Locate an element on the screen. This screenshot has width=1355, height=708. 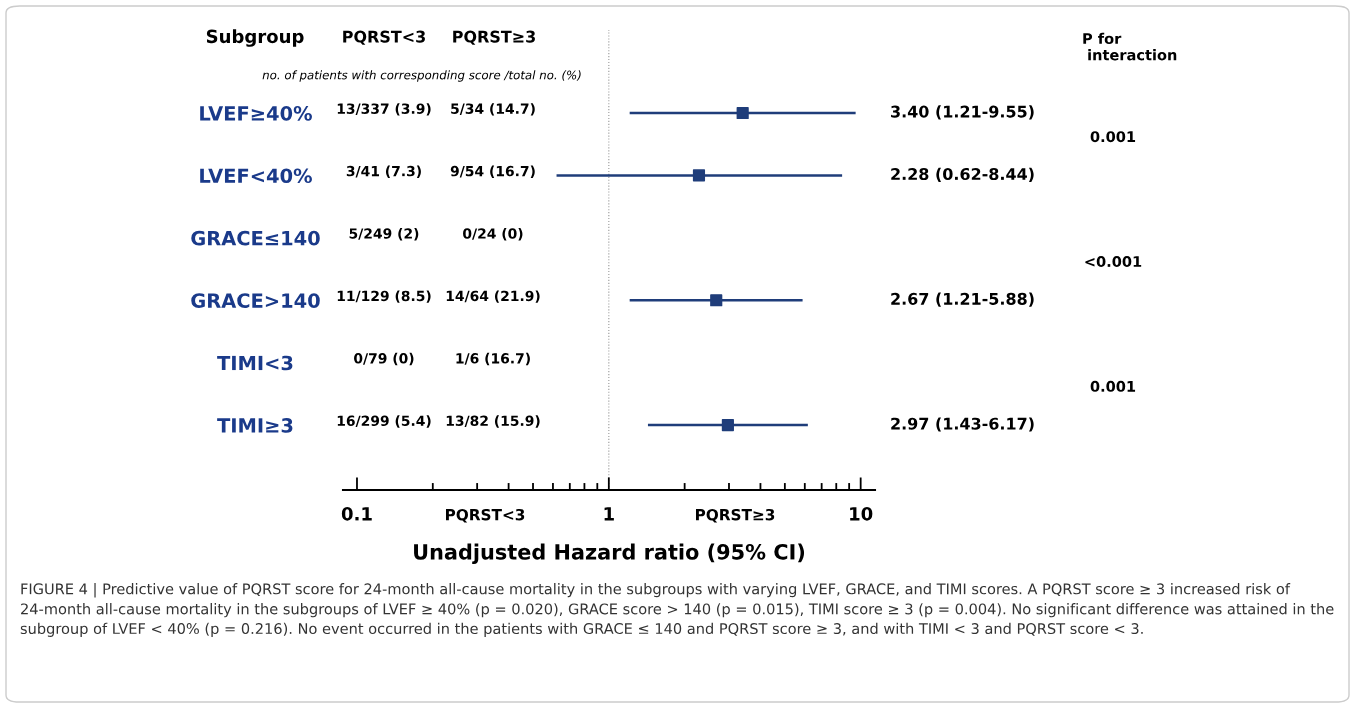
y-tick-label: TIMI≥3 is located at coordinates (255, 425).